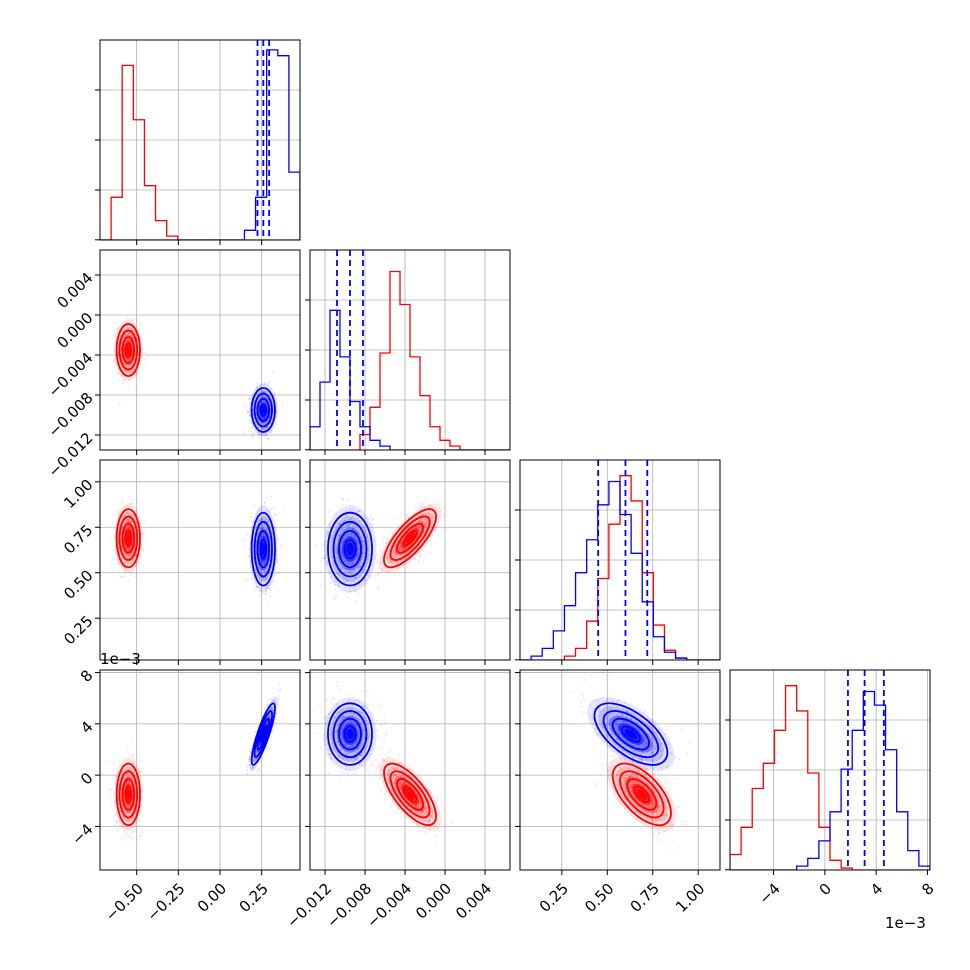 The width and height of the screenshot is (970, 970). What do you see at coordinates (620, 570) in the screenshot?
I see `histogram-blue-p2` at bounding box center [620, 570].